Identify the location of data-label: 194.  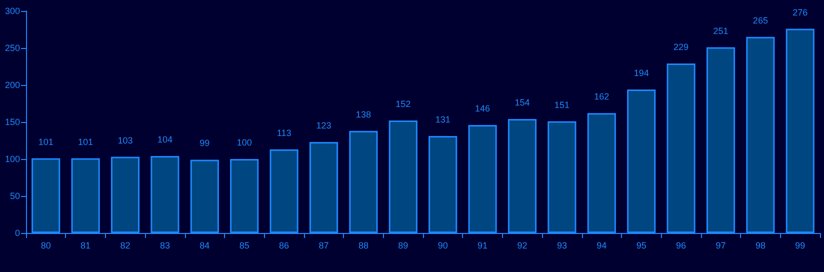
(641, 73).